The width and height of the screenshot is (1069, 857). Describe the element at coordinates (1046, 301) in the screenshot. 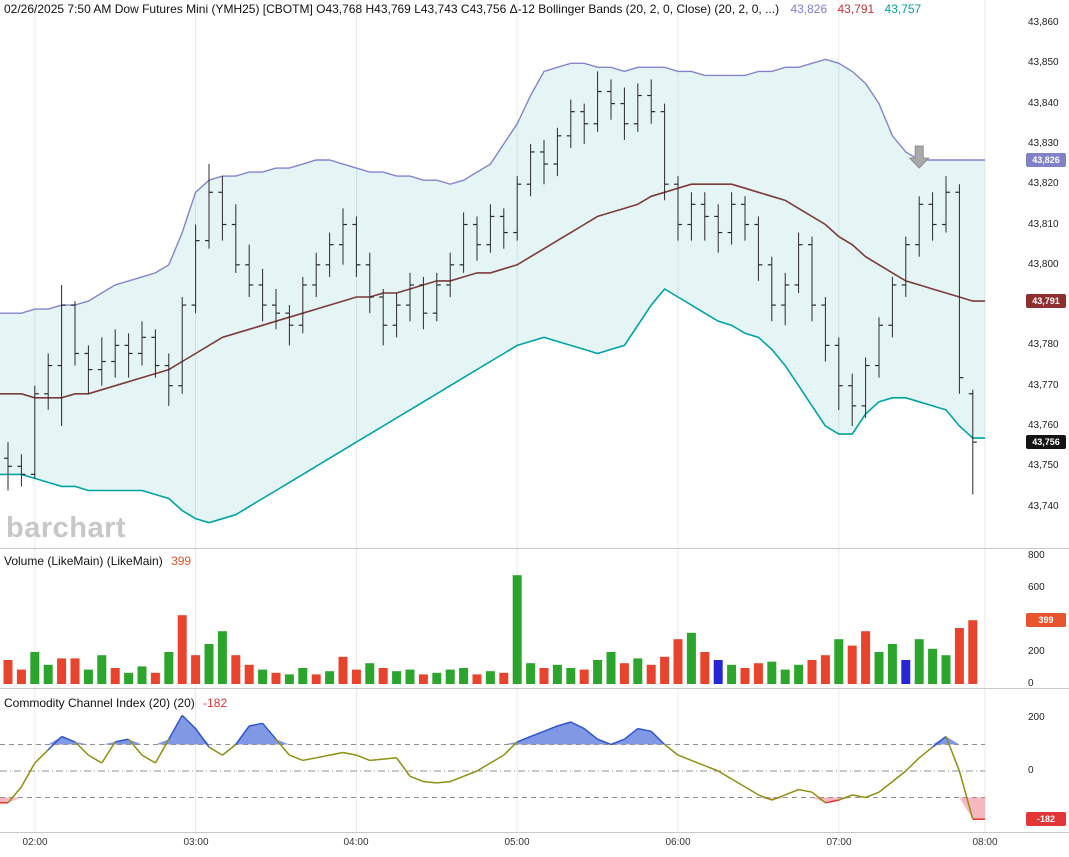

I see `price-badge-bollinger-middle: 43,791` at that location.